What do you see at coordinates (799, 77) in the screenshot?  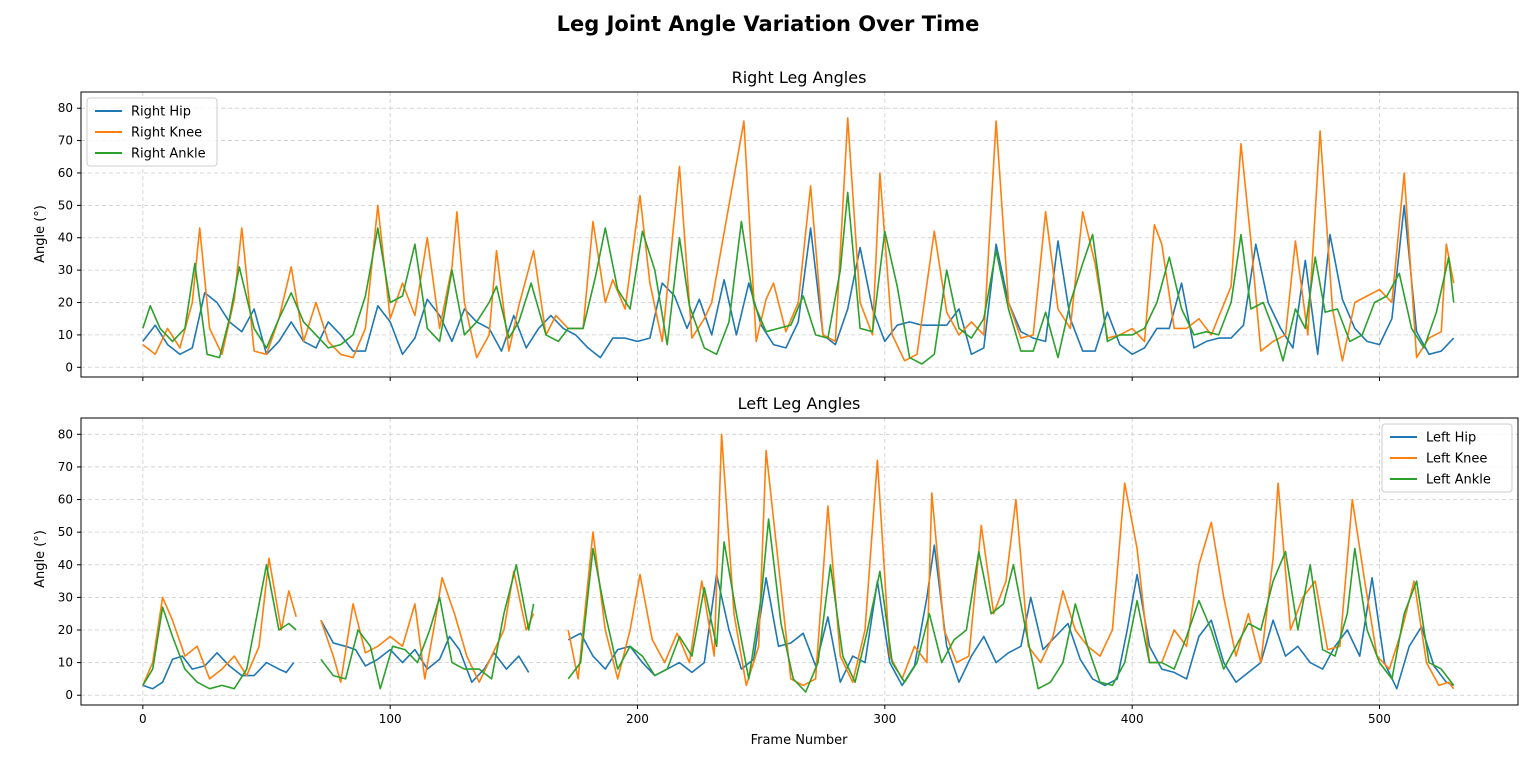 I see `right-leg-chart-title: Right Leg Angles` at bounding box center [799, 77].